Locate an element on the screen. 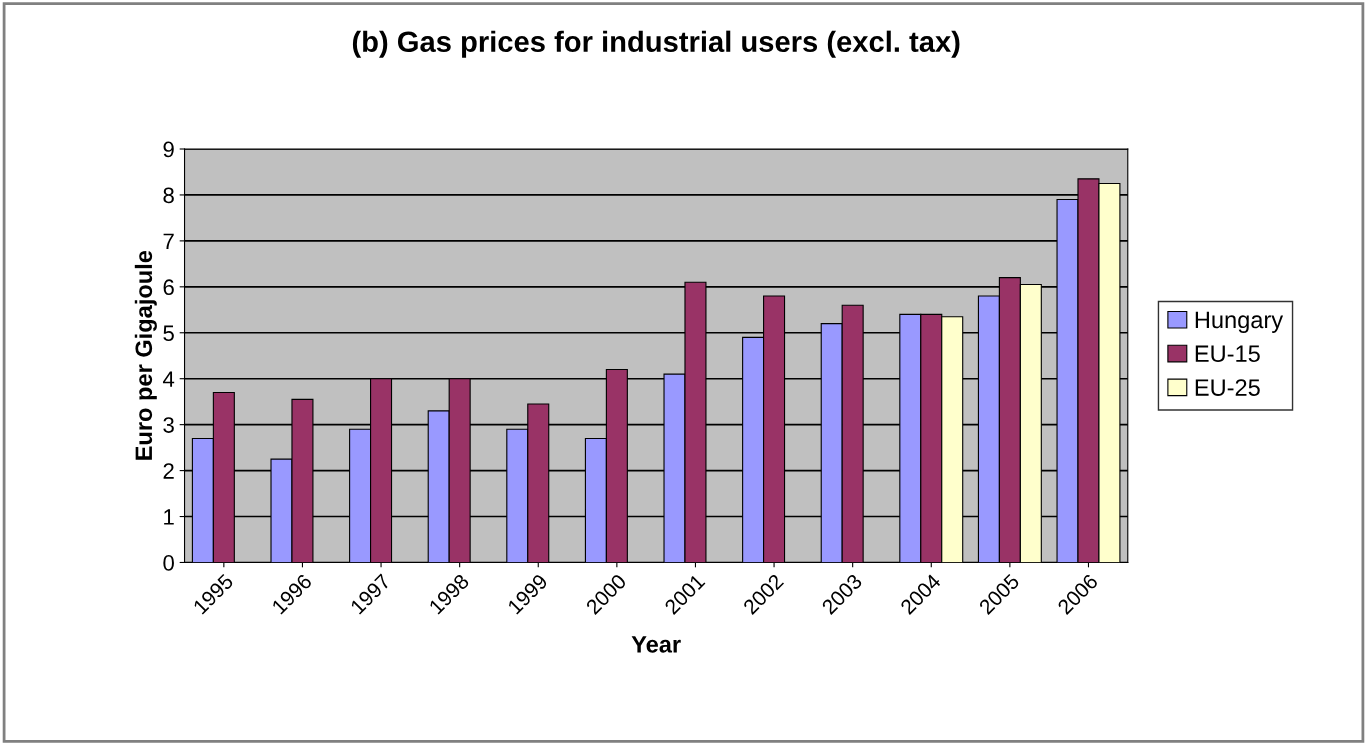 The width and height of the screenshot is (1367, 745). y-axis-title: Euro per Gigajoule is located at coordinates (145, 355).